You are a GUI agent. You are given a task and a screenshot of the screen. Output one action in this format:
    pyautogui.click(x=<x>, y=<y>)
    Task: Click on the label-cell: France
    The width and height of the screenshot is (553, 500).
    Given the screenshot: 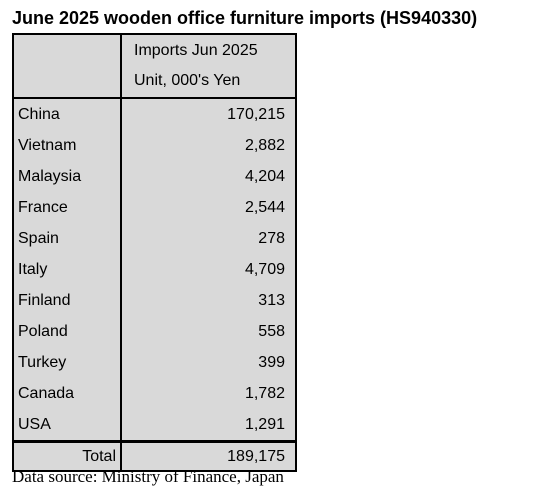 What is the action you would take?
    pyautogui.click(x=67, y=207)
    